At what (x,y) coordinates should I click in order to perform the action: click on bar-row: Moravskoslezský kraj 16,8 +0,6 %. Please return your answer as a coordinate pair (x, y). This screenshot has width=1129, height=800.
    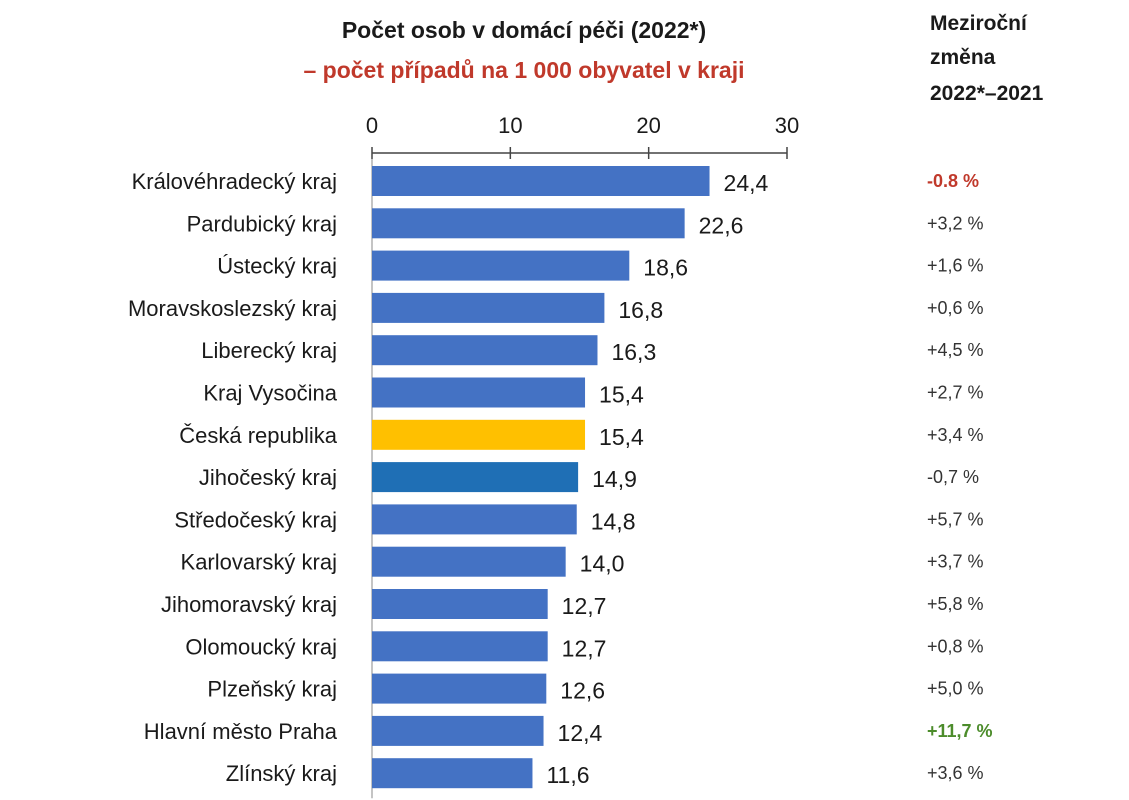
    Looking at the image, I should click on (556, 307).